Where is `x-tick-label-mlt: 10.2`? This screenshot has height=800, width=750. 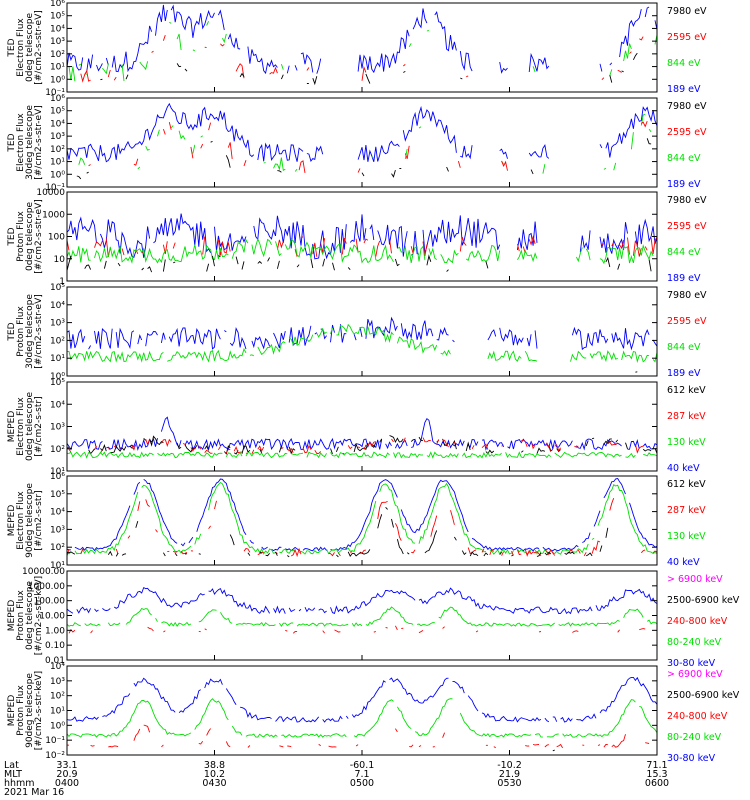
x-tick-label-mlt: 10.2 is located at coordinates (214, 774).